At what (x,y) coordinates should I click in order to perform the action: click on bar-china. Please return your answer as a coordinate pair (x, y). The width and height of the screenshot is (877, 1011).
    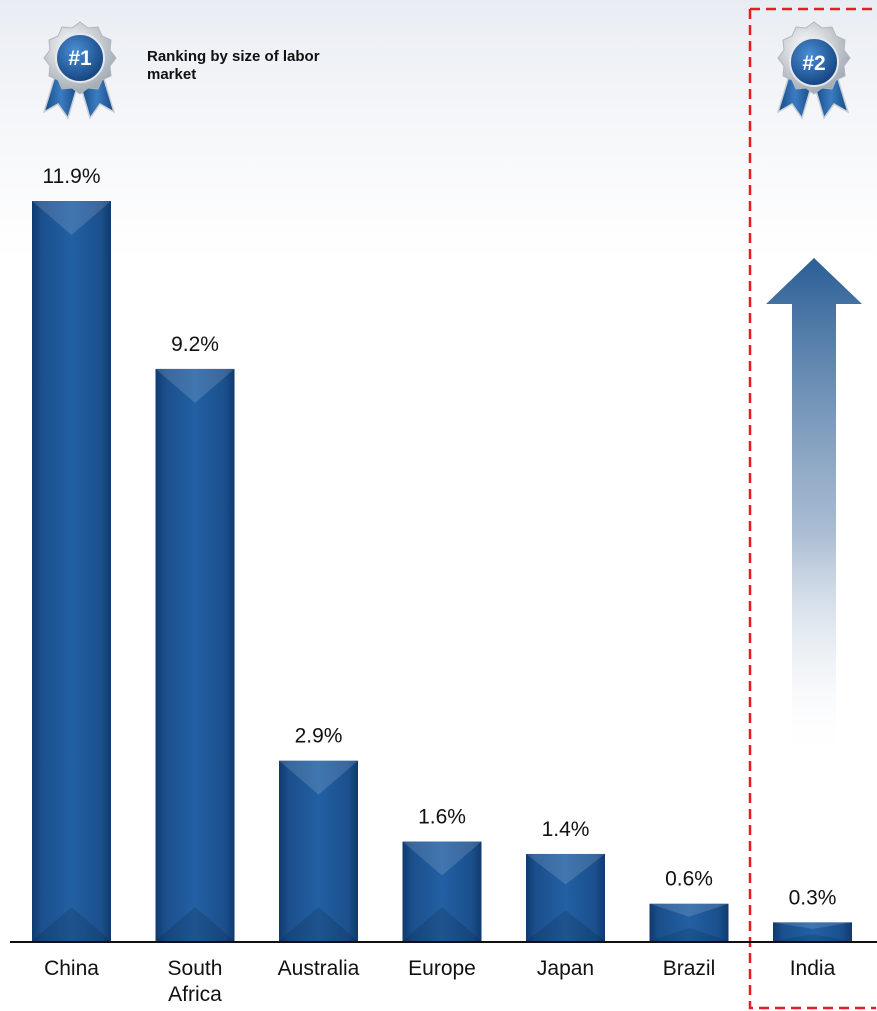
    Looking at the image, I should click on (71, 571).